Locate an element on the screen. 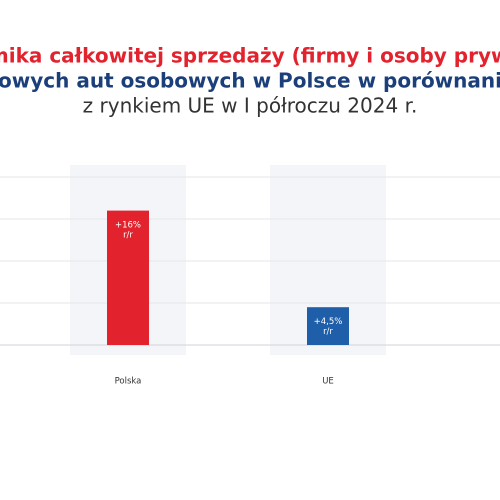 The image size is (500, 500). x-tick-label: UE is located at coordinates (328, 382).